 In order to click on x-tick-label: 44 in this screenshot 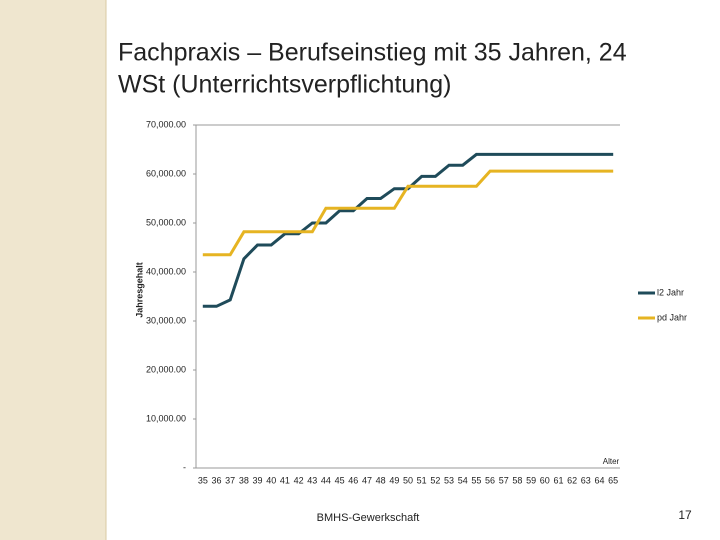, I will do `click(326, 480)`.